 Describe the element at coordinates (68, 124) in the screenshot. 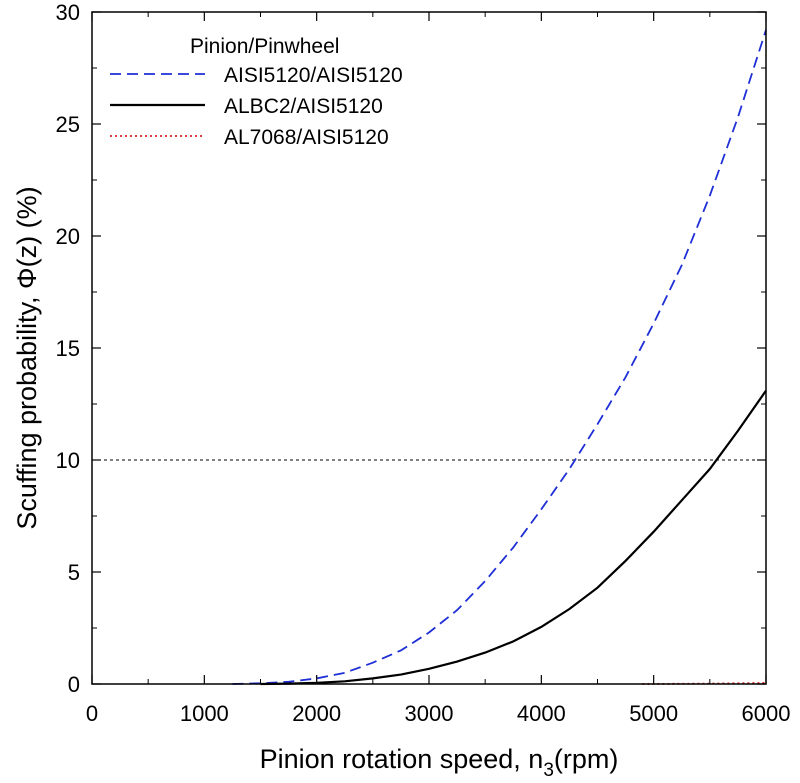

I see `y-tick-label: 25` at that location.